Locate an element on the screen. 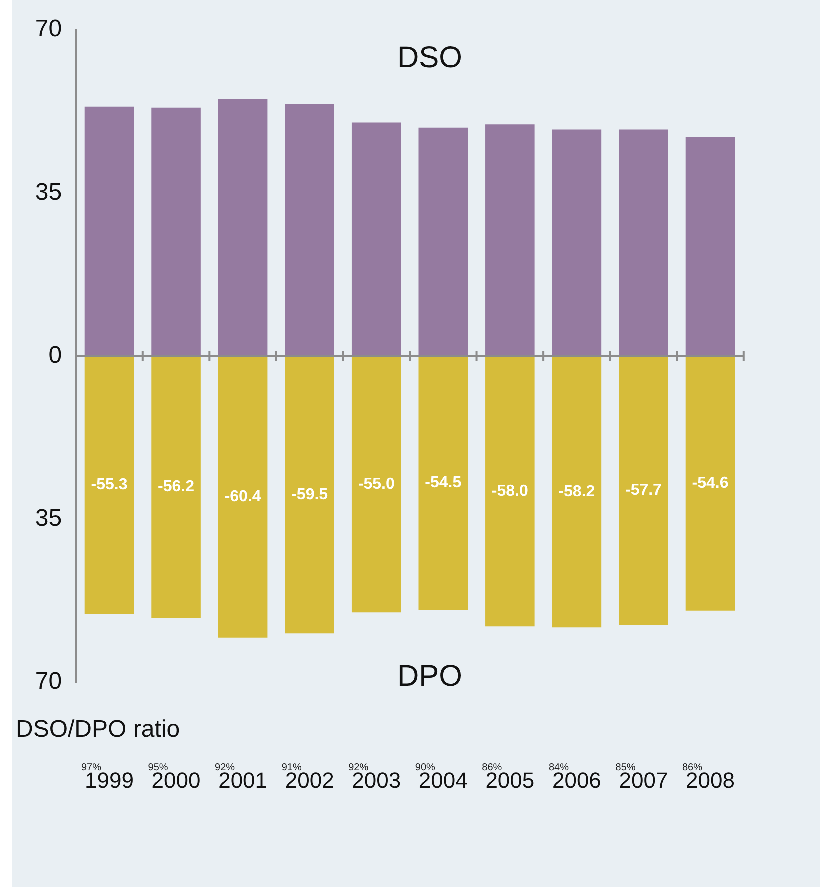 This screenshot has width=820, height=891. data-label: -55.0 is located at coordinates (376, 484).